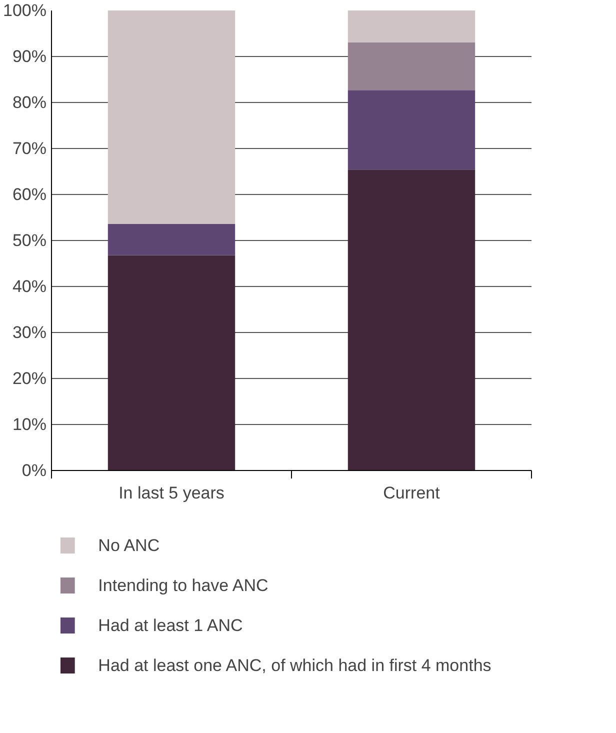 The width and height of the screenshot is (616, 733). Describe the element at coordinates (29, 102) in the screenshot. I see `y-tick-label: 80%` at that location.